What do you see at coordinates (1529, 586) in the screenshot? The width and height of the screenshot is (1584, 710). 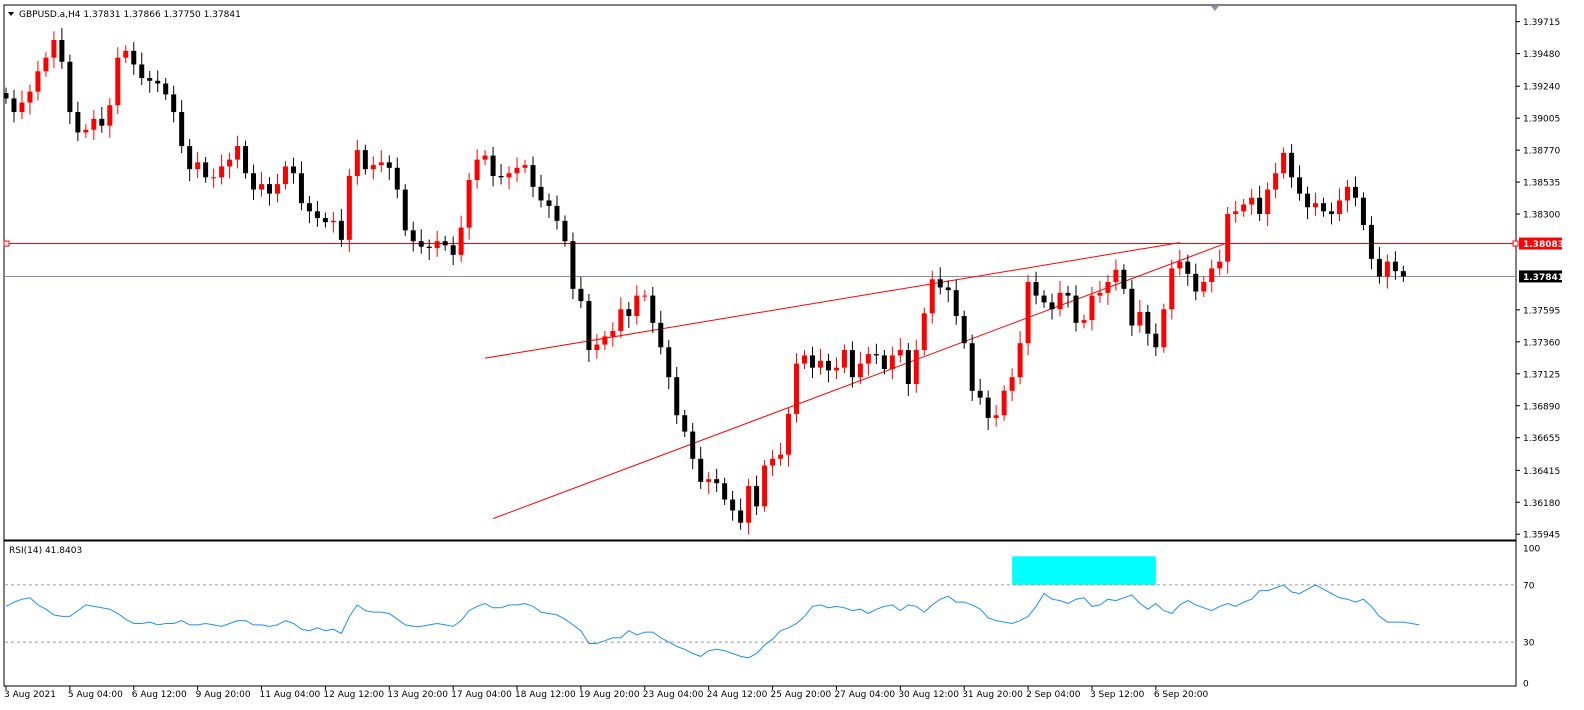 I see `rsi-tick-label: 70` at bounding box center [1529, 586].